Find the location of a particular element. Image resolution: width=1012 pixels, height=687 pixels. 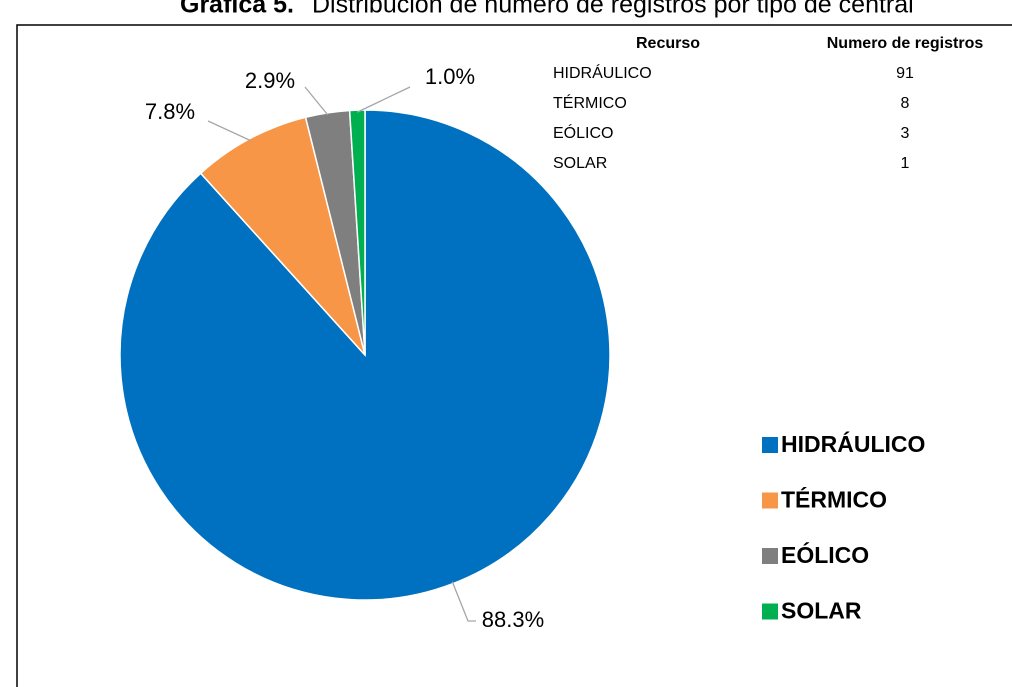

legend-label: TÉRMICO is located at coordinates (834, 499).